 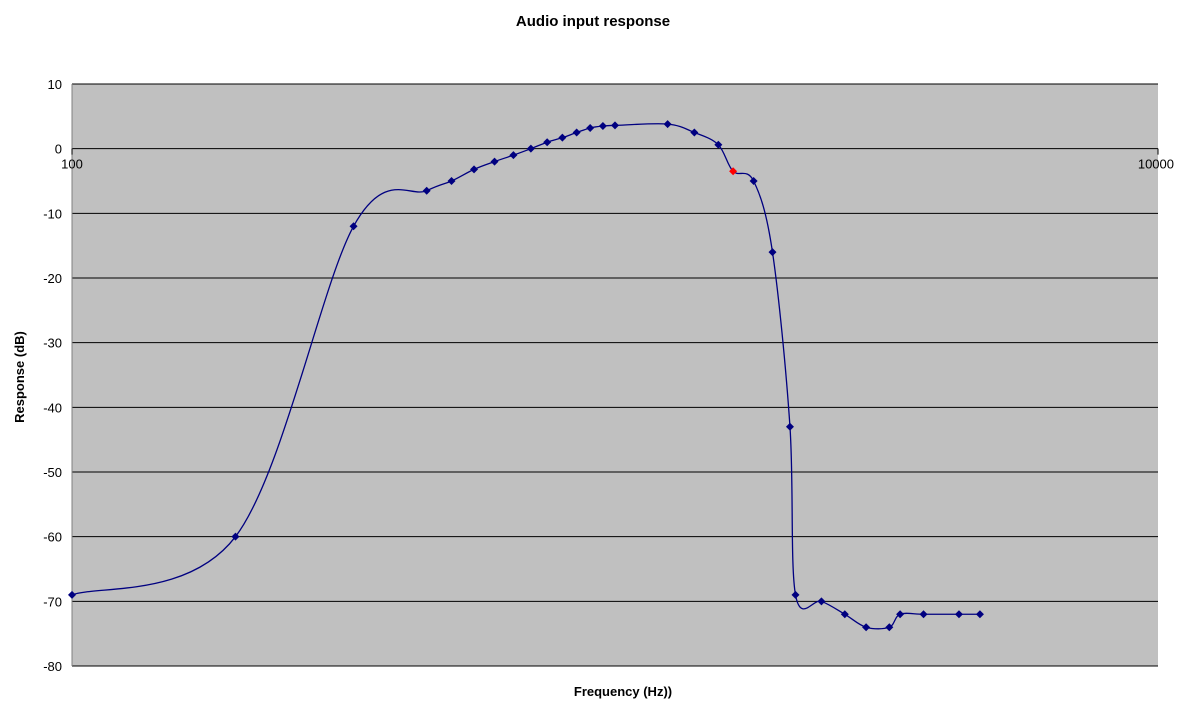 I want to click on y-tick-label: -30, so click(x=52, y=343).